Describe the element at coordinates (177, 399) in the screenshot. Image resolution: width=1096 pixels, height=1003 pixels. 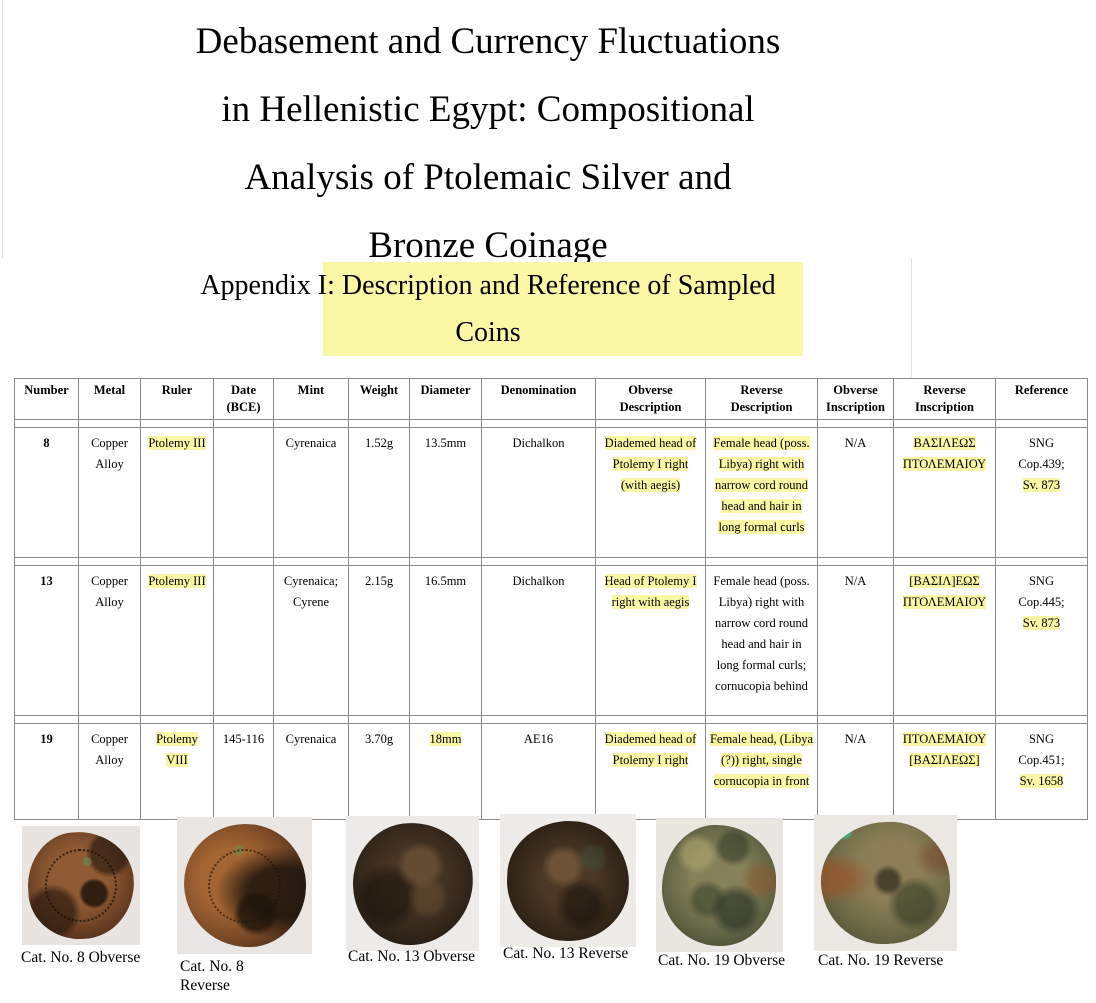
I see `header-ruler: Ruler` at that location.